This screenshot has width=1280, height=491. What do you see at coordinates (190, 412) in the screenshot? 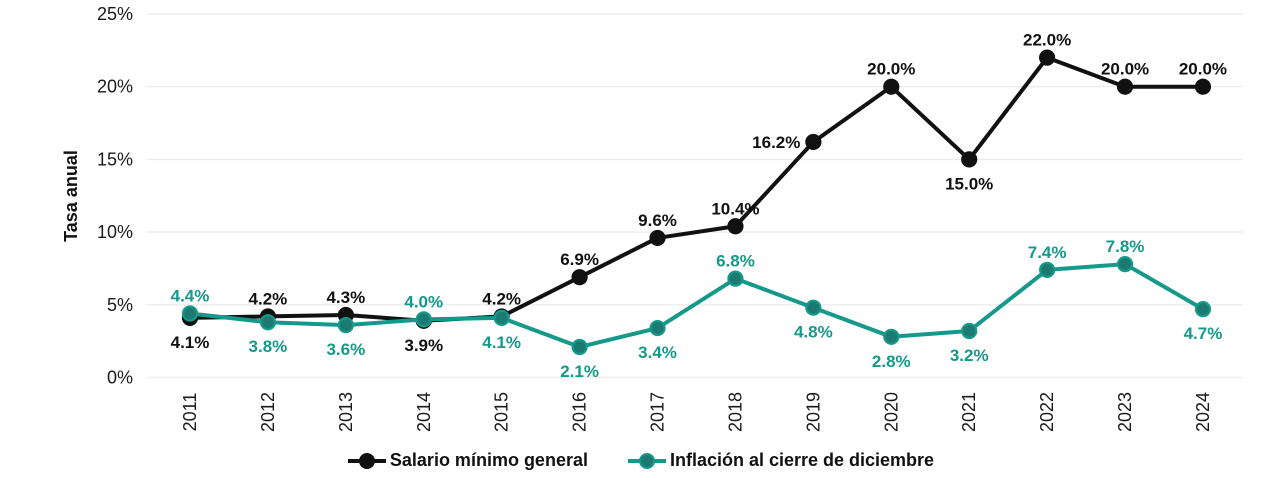
I see `x-tick-label: 2011` at bounding box center [190, 412].